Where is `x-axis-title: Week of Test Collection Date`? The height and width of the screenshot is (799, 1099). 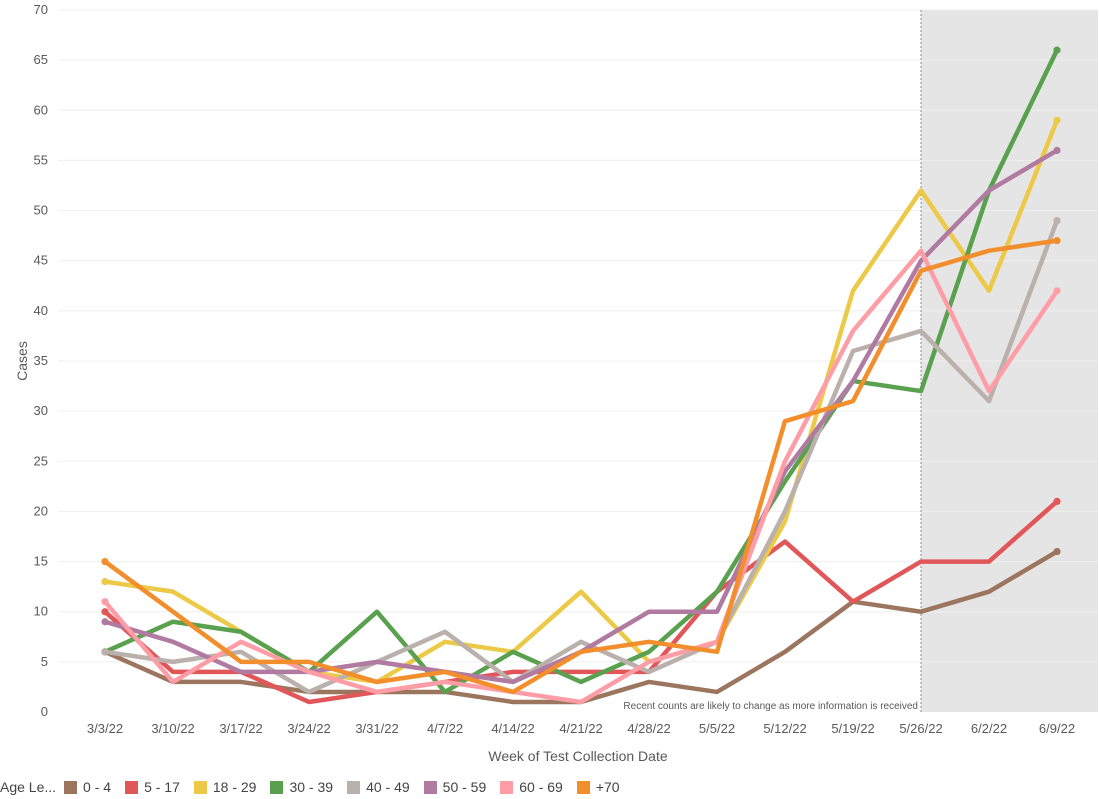
x-axis-title: Week of Test Collection Date is located at coordinates (577, 756).